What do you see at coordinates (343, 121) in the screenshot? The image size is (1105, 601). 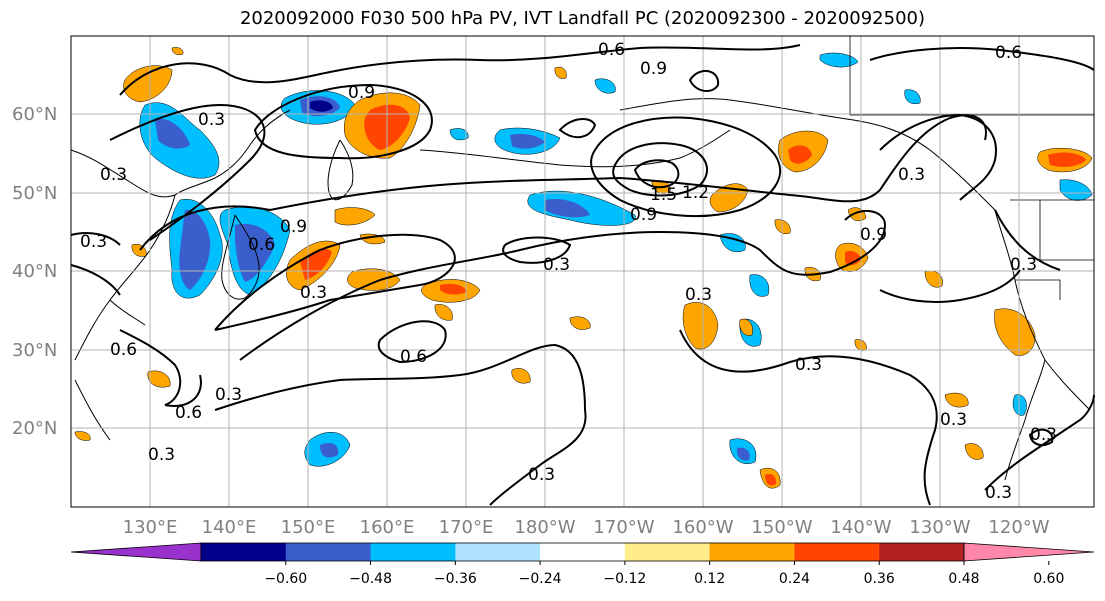 I see `contour-okhotsk` at bounding box center [343, 121].